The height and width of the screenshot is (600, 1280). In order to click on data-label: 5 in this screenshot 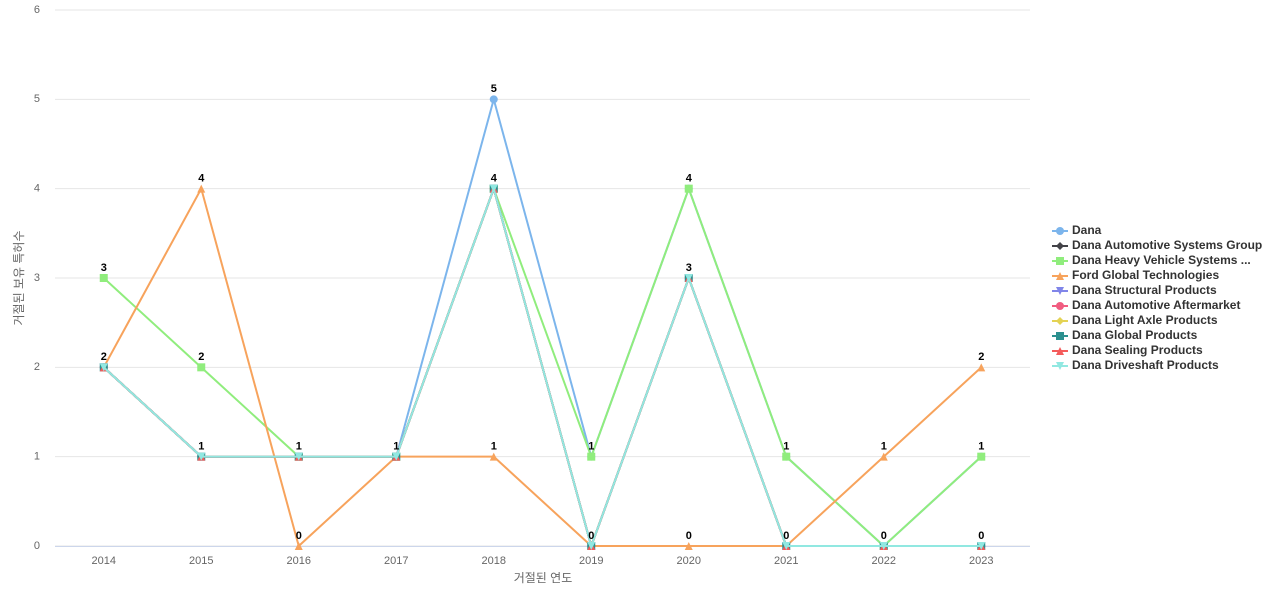, I will do `click(494, 89)`.